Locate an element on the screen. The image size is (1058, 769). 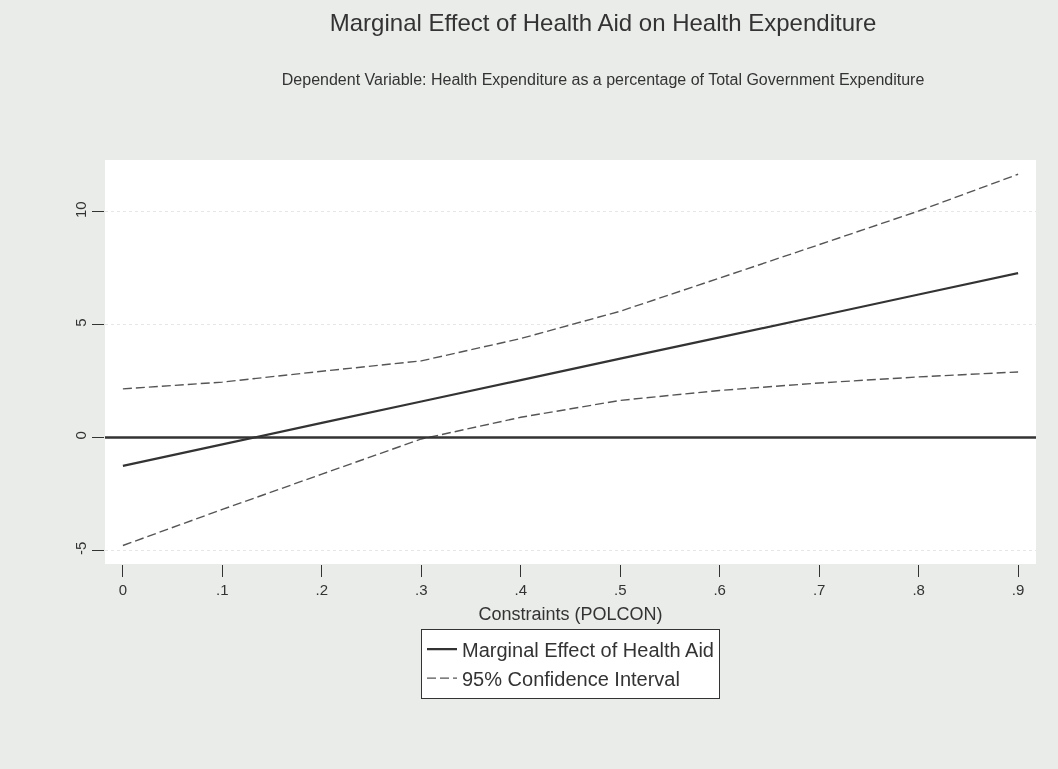
chart-title: Marginal Effect of Health Aid on Health Expenditure is located at coordinates (603, 22).